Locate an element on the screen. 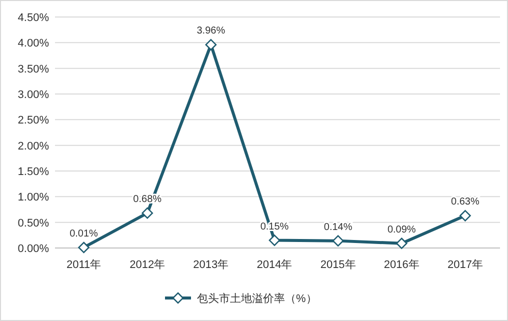 The height and width of the screenshot is (321, 508). y-tick-label: 2.00% is located at coordinates (34, 146).